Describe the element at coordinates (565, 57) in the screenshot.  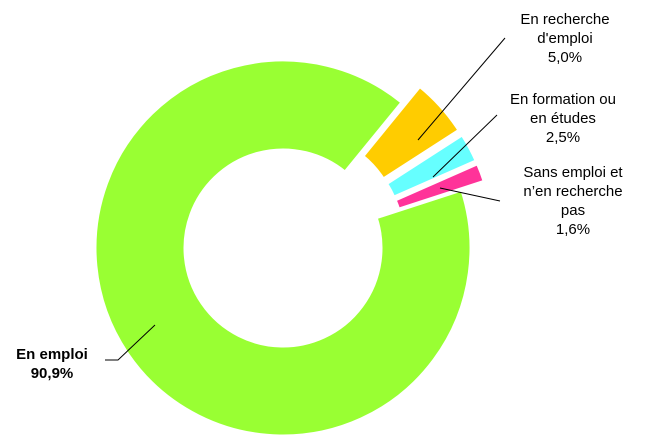
I see `value-label: 5,0%` at that location.